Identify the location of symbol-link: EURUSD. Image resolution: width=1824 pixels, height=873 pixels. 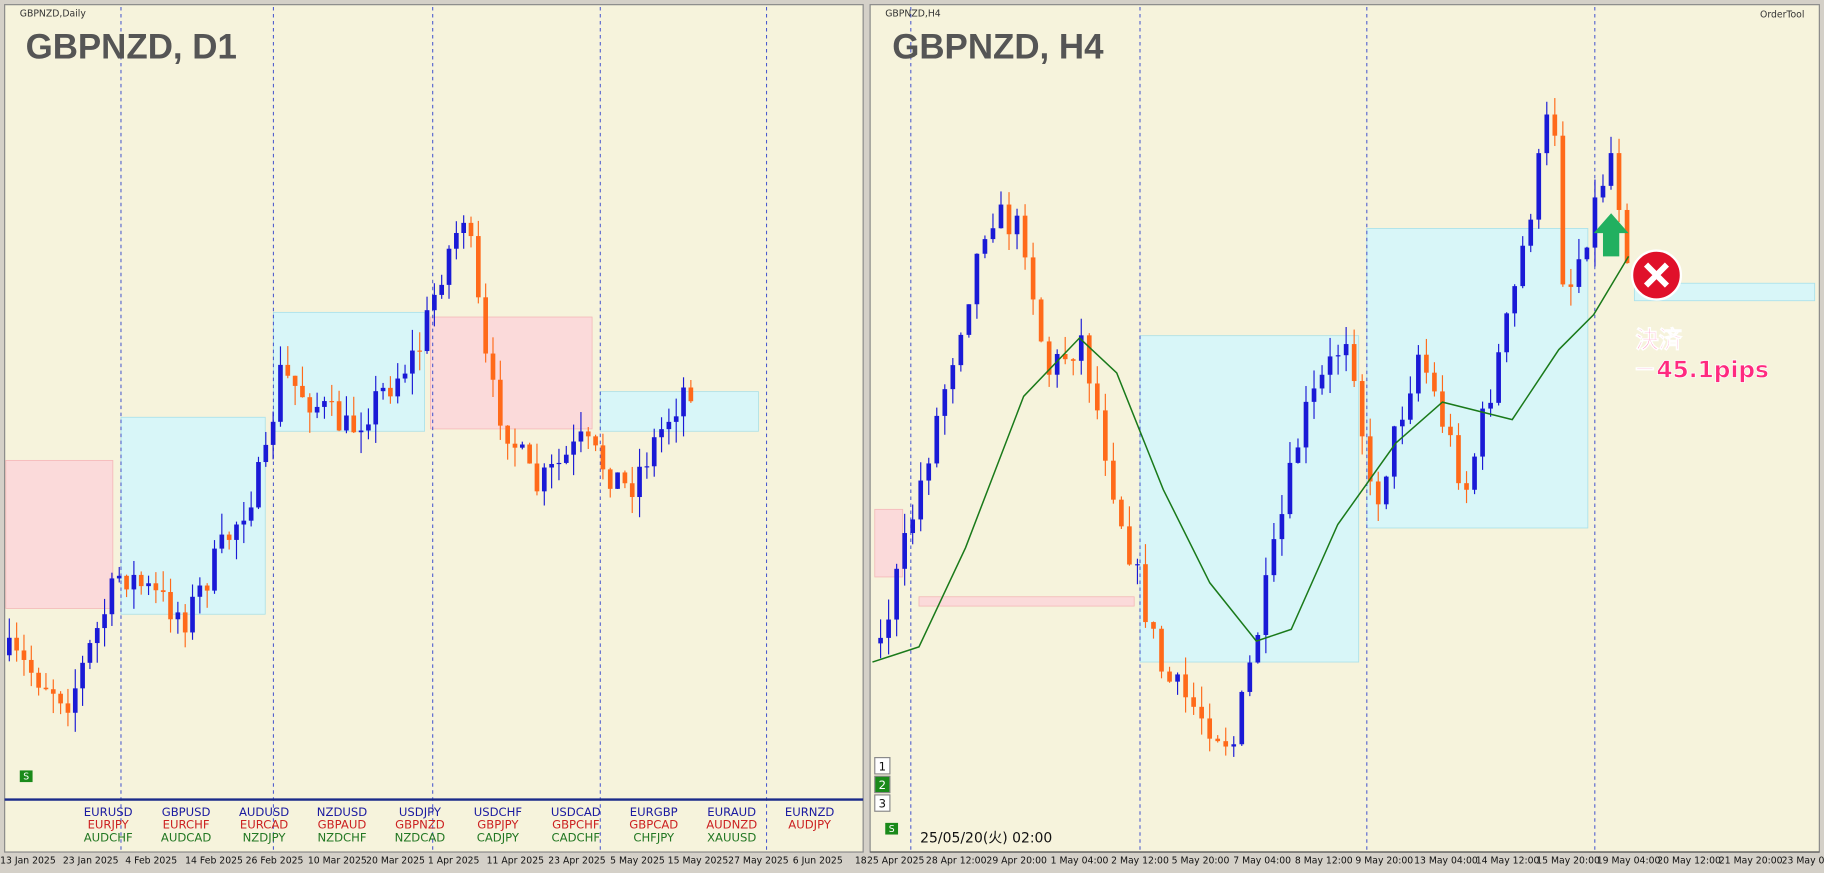
(108, 812).